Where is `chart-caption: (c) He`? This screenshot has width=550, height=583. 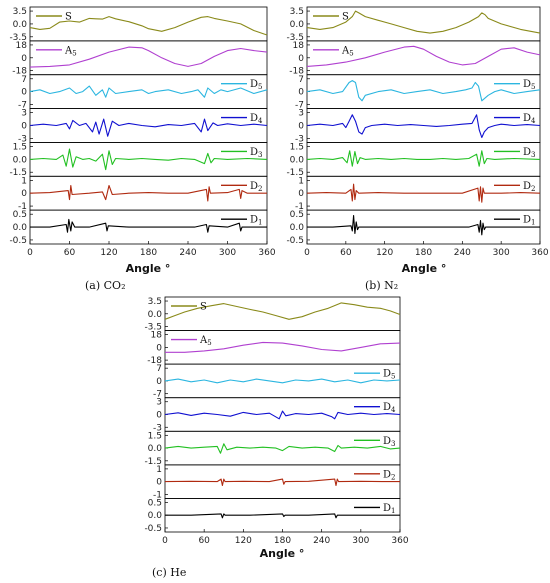
chart-caption: (c) He is located at coordinates (169, 572).